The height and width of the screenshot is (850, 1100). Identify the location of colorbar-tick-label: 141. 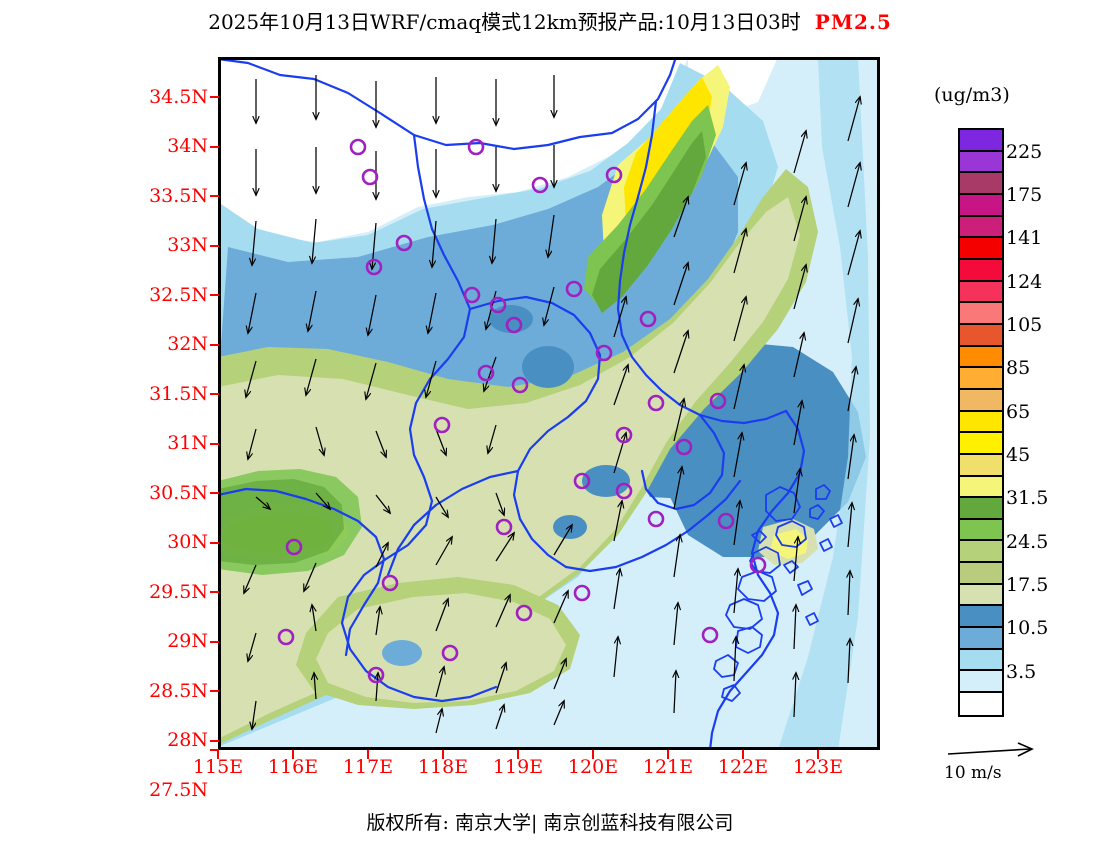
(1024, 238).